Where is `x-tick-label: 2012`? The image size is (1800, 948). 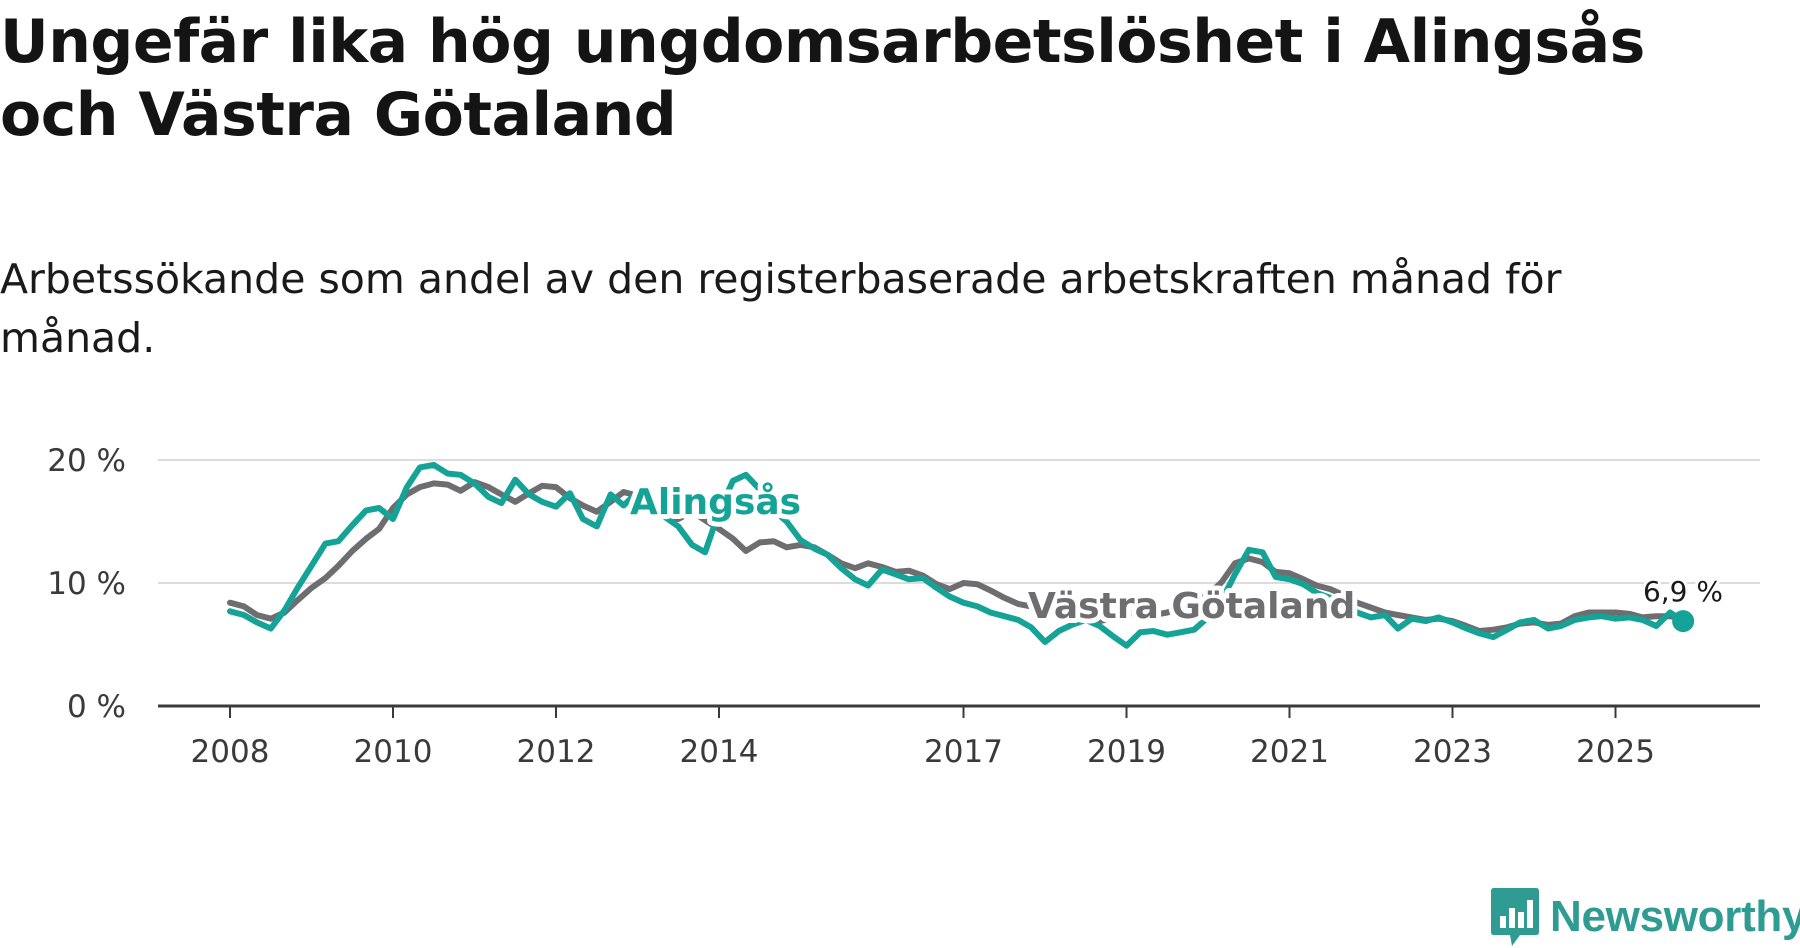
x-tick-label: 2012 is located at coordinates (556, 752).